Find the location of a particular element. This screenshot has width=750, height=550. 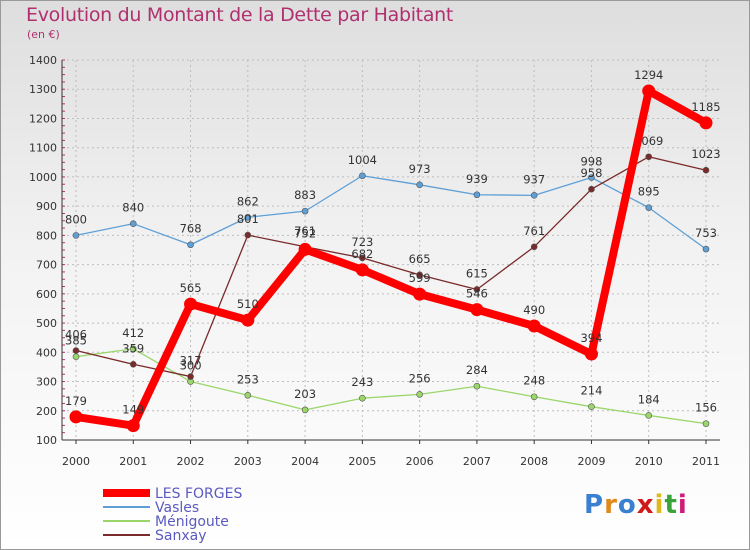

legend-label: Vasles is located at coordinates (177, 508).